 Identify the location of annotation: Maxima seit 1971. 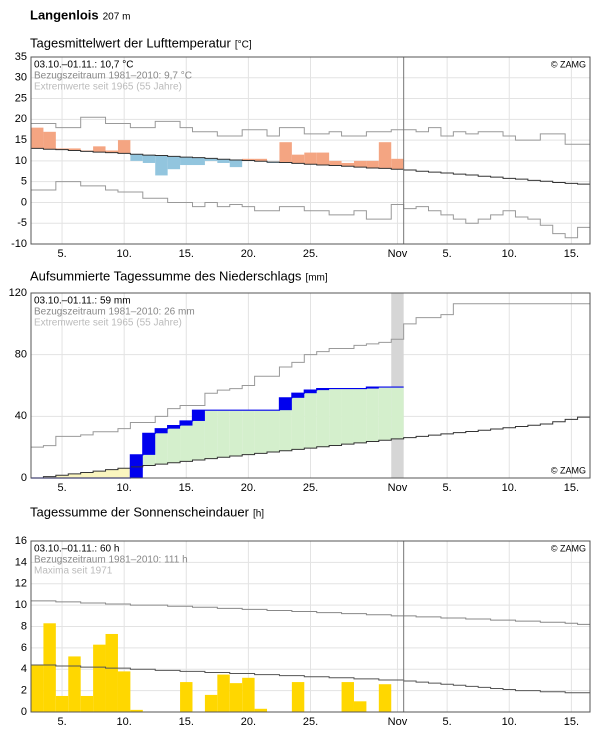
(73, 571).